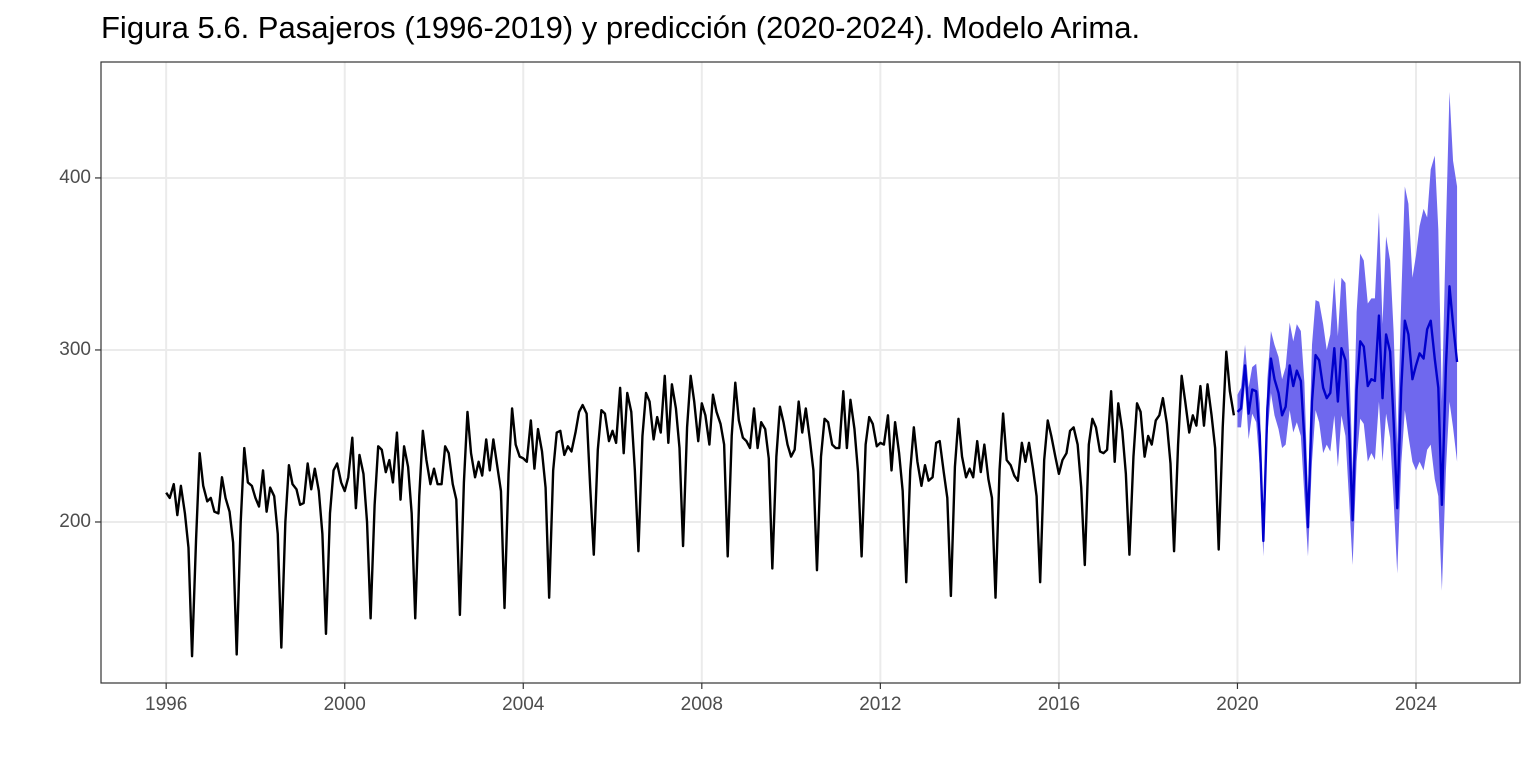 The height and width of the screenshot is (768, 1536). I want to click on prediction-interval, so click(1347, 341).